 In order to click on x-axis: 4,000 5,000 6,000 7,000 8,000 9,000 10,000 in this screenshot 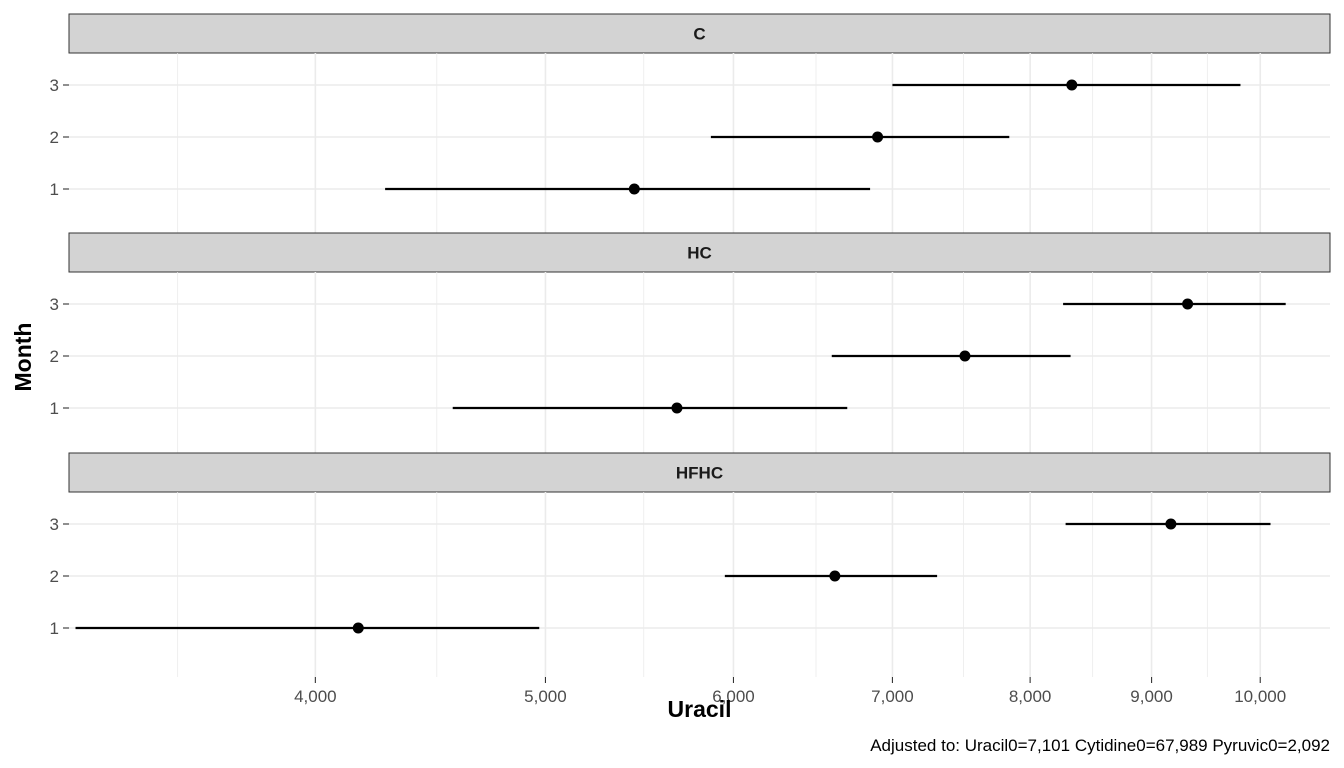, I will do `click(790, 691)`.